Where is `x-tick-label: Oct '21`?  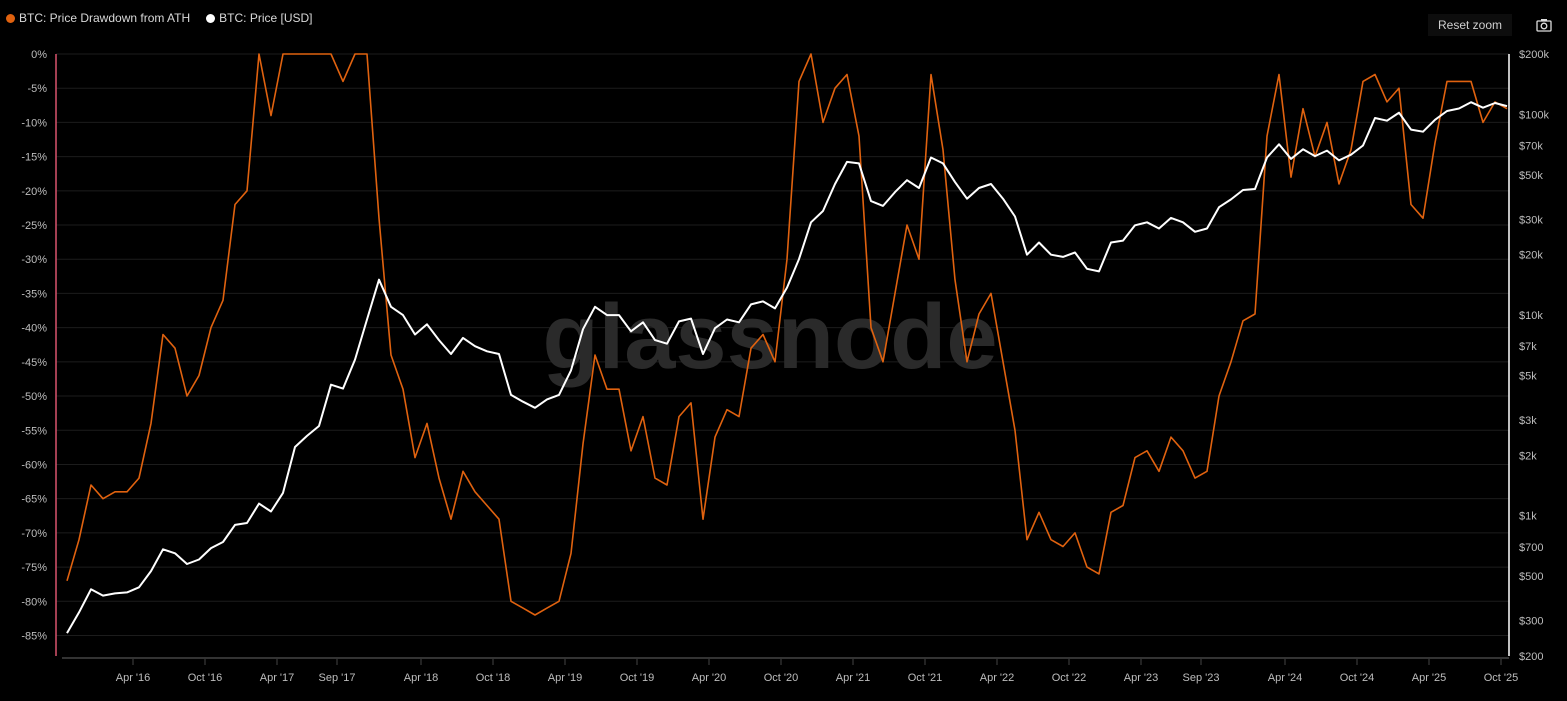
x-tick-label: Oct '21 is located at coordinates (925, 678).